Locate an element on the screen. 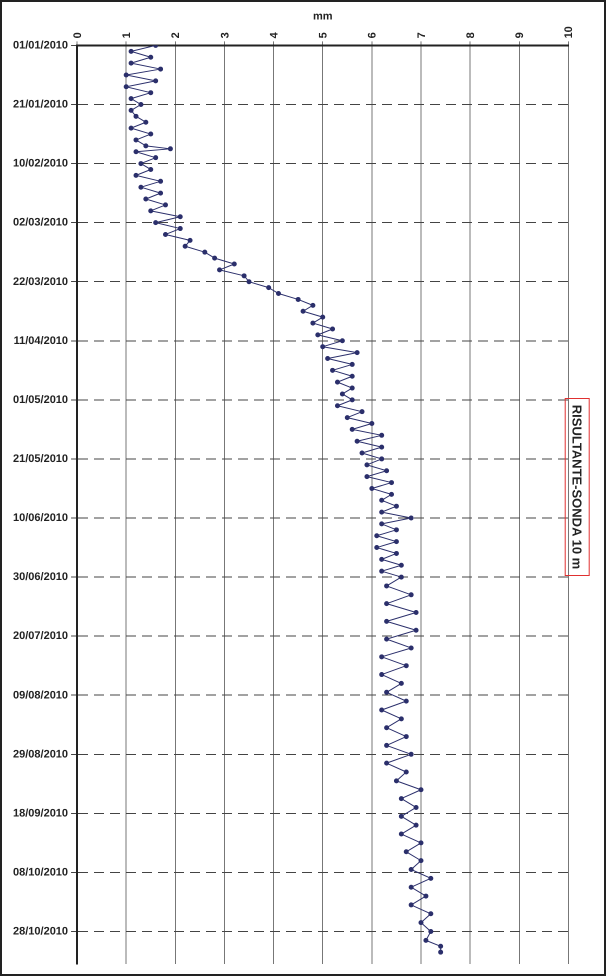 This screenshot has height=976, width=606. y-tick-label: 22/03/2010 is located at coordinates (40, 282).